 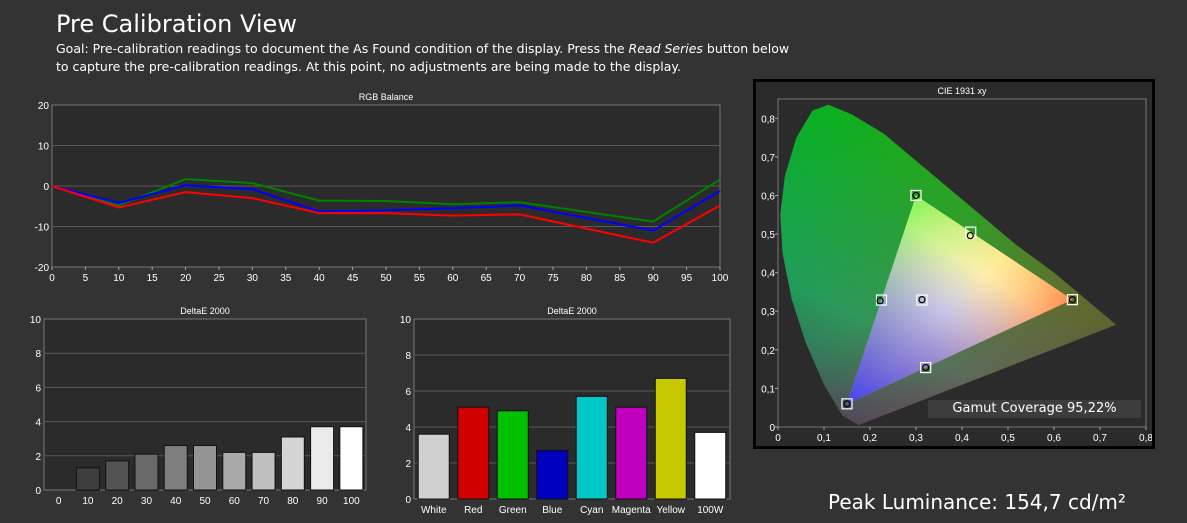 I want to click on cie-x-tick: 0,3, so click(x=916, y=438).